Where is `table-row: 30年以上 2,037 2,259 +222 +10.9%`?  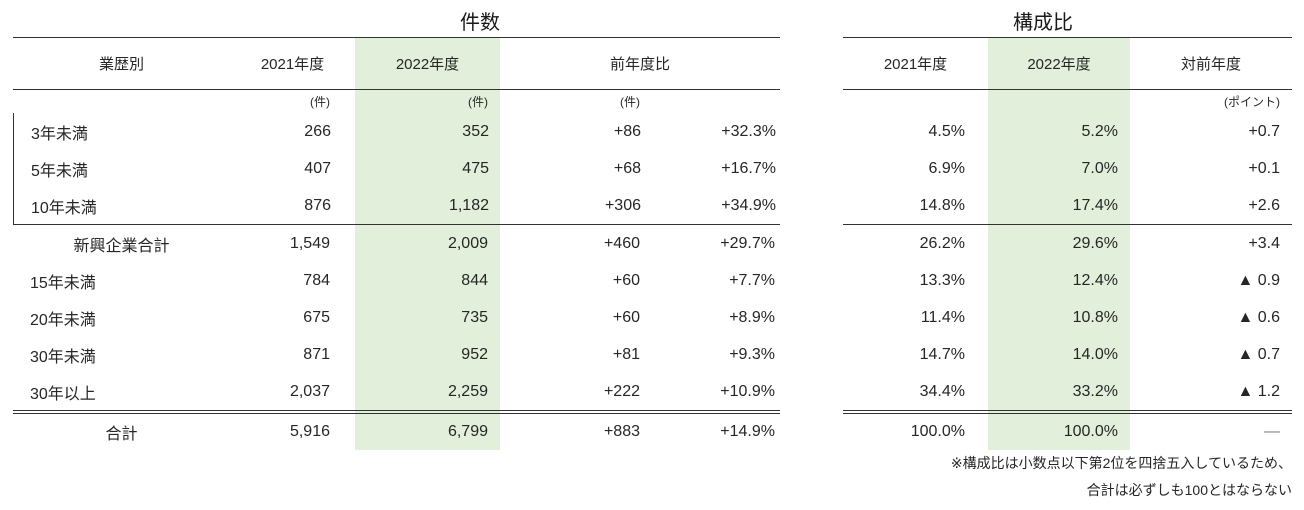 table-row: 30年以上 2,037 2,259 +222 +10.9% is located at coordinates (396, 391).